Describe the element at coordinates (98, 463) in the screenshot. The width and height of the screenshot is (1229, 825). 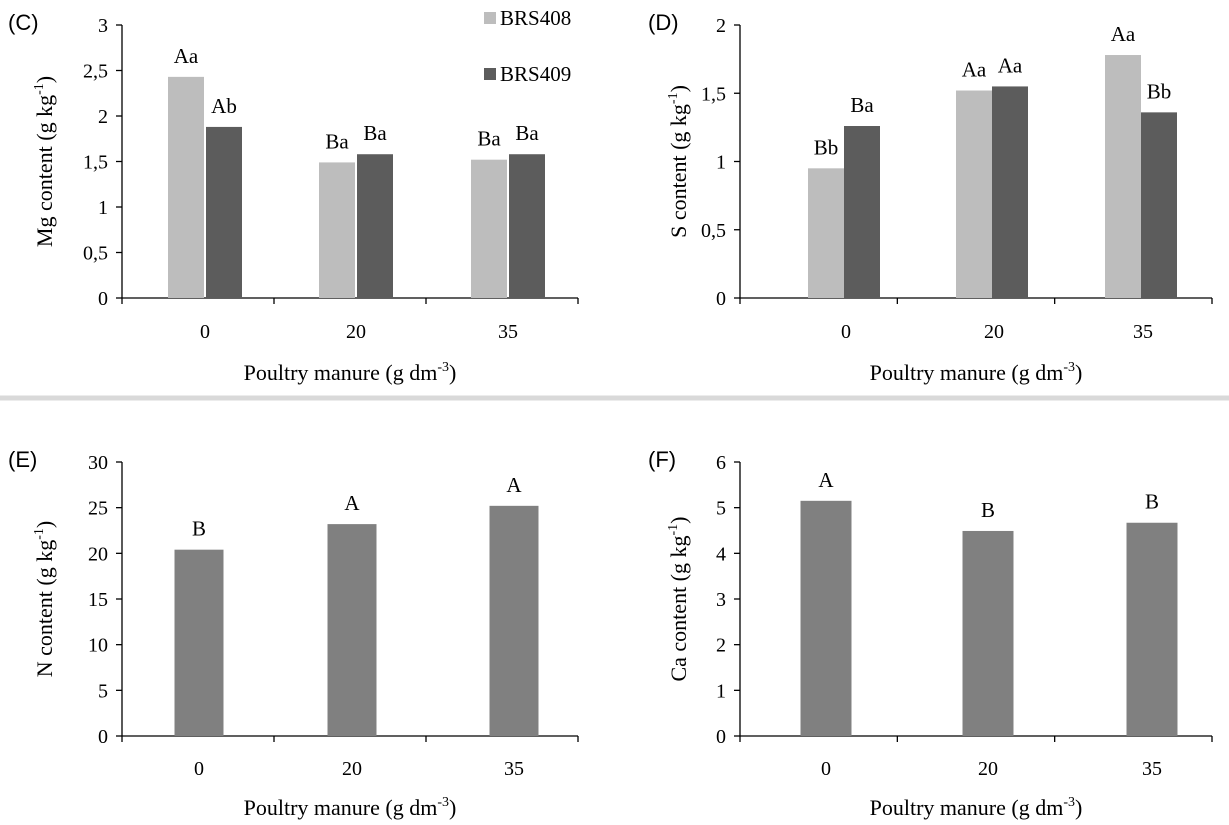
I see `y-tick-label: 30` at that location.